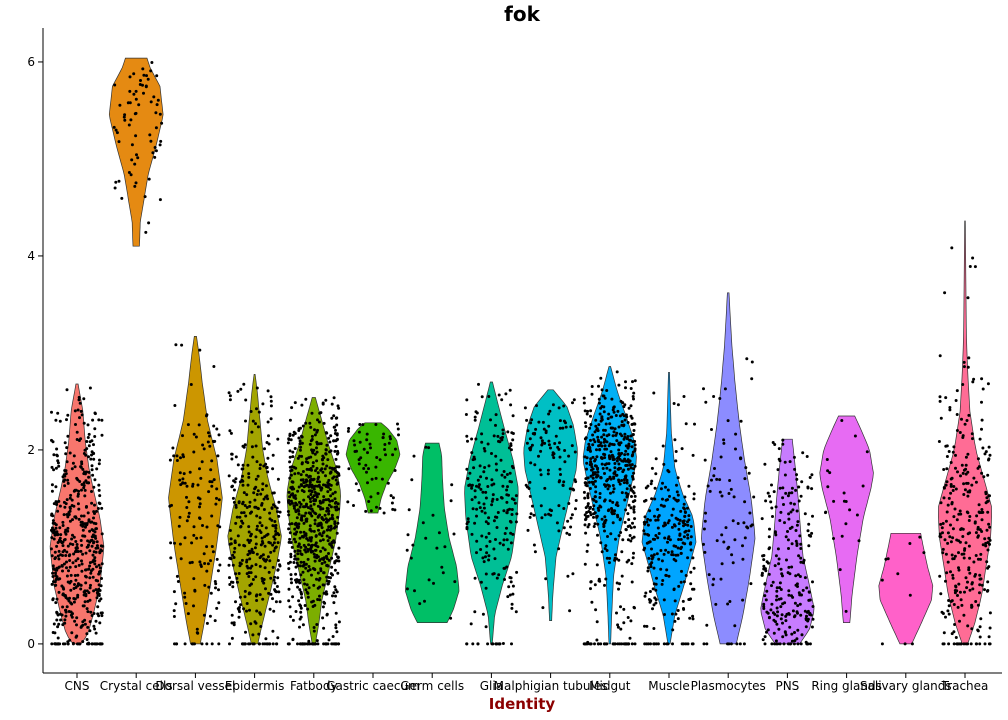  Describe the element at coordinates (136, 686) in the screenshot. I see `x-tick-label: Crystal cells` at that location.